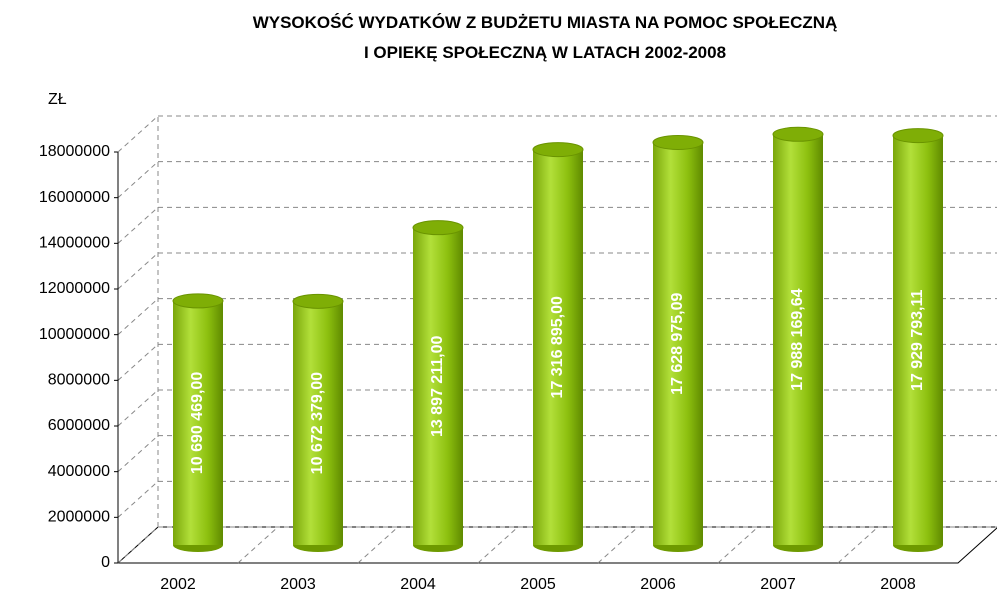 The width and height of the screenshot is (997, 595). I want to click on x-tick-label: 2005, so click(538, 584).